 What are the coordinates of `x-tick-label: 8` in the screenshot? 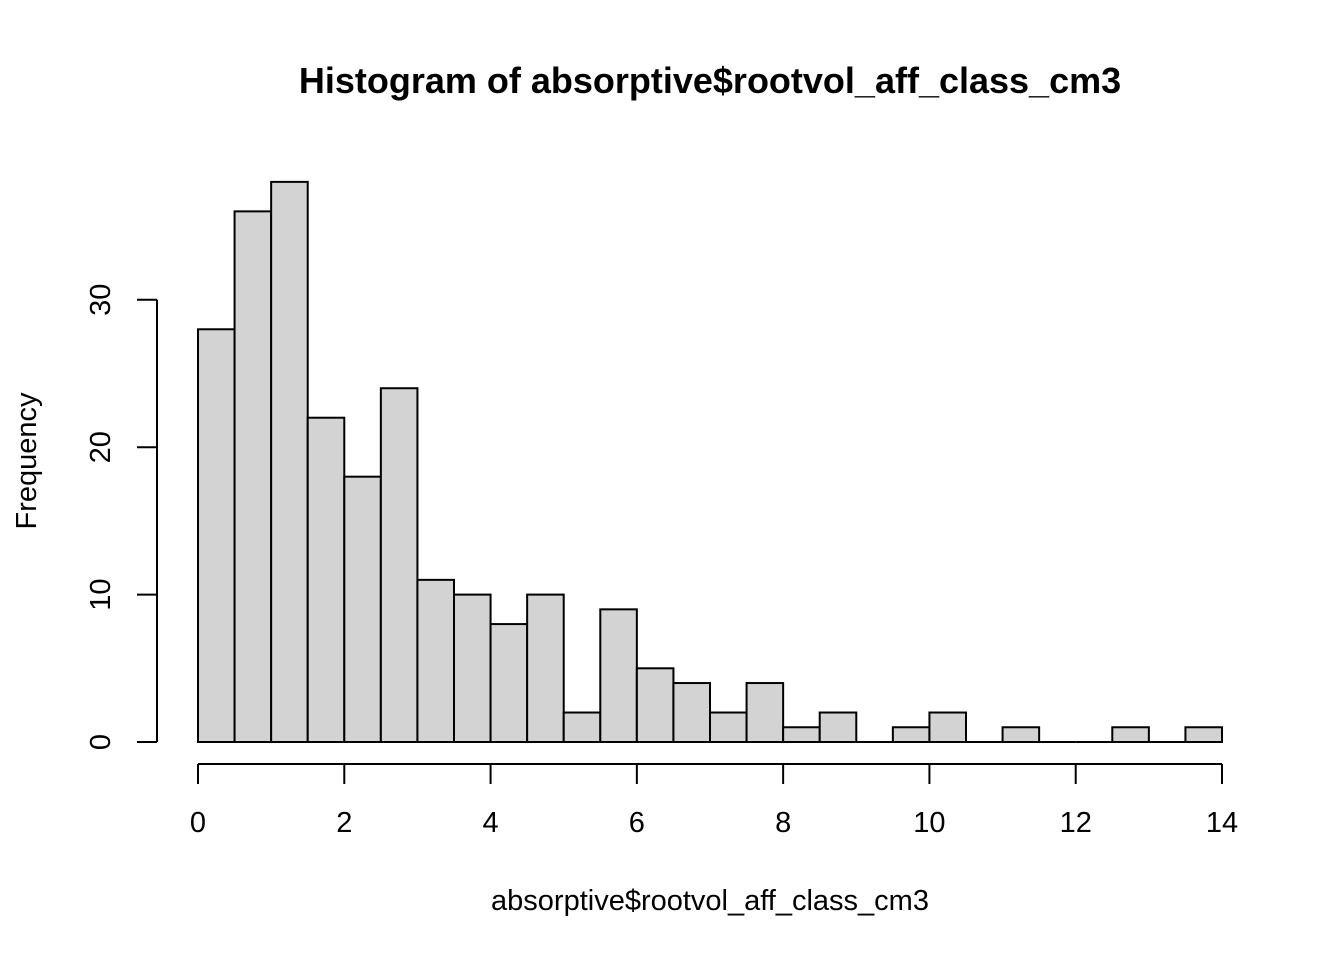 It's located at (783, 823).